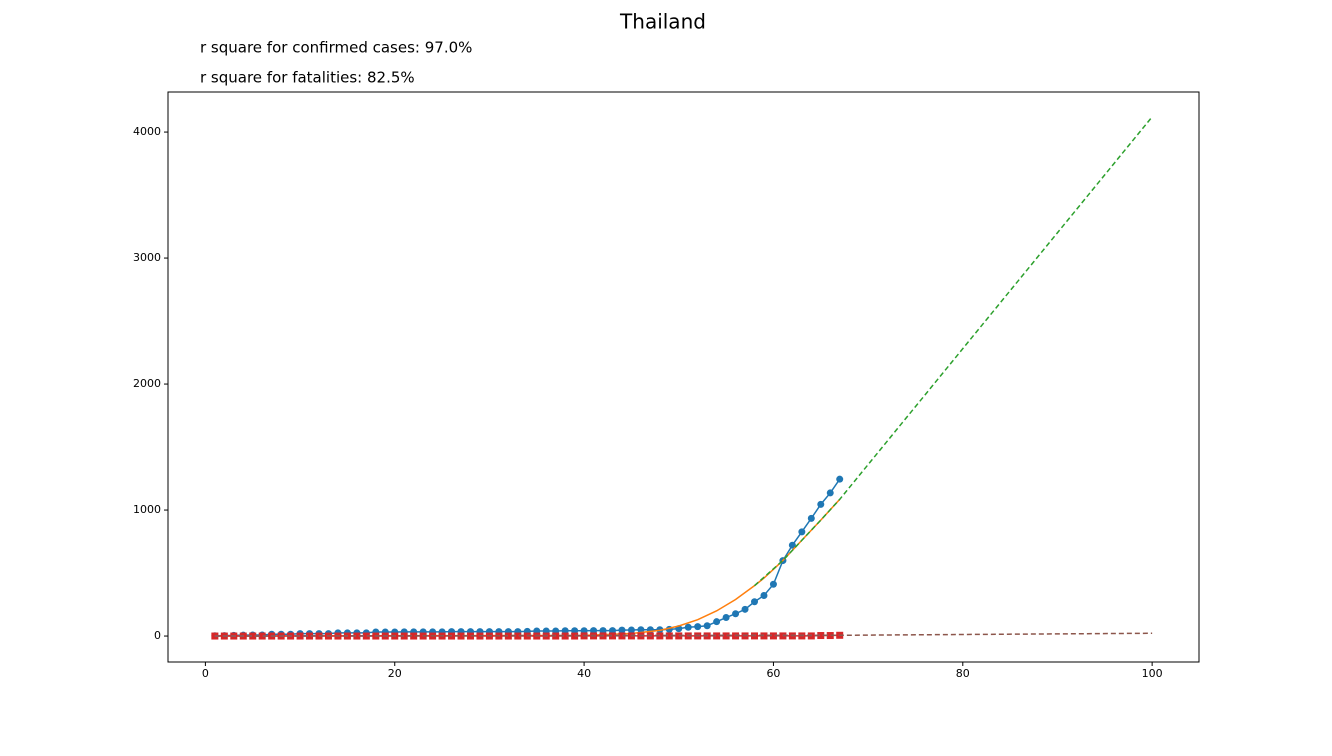  Describe the element at coordinates (963, 673) in the screenshot. I see `x-tick-label: 80` at that location.